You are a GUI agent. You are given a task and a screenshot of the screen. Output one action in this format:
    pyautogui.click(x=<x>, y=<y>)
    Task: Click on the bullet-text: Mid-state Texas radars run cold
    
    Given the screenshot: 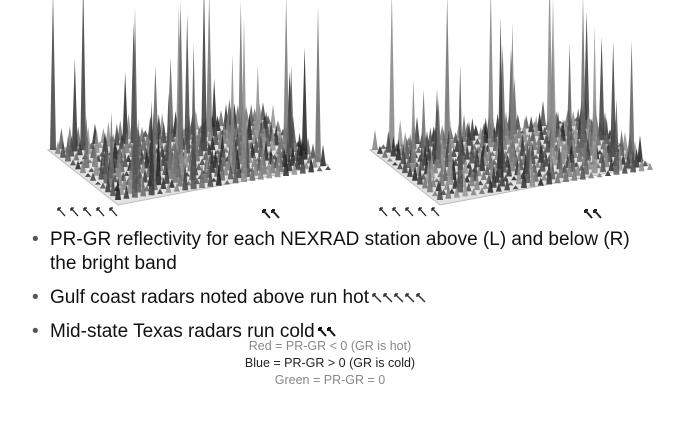 What is the action you would take?
    pyautogui.click(x=182, y=331)
    